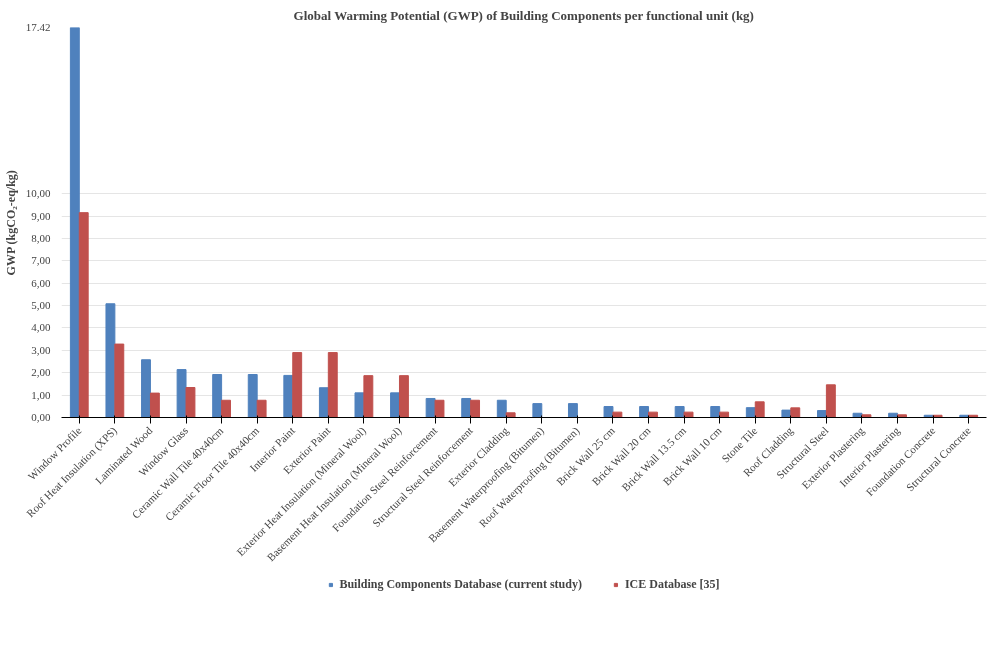 The height and width of the screenshot is (661, 1008). What do you see at coordinates (41, 305) in the screenshot?
I see `y-tick-label: 5,00` at bounding box center [41, 305].